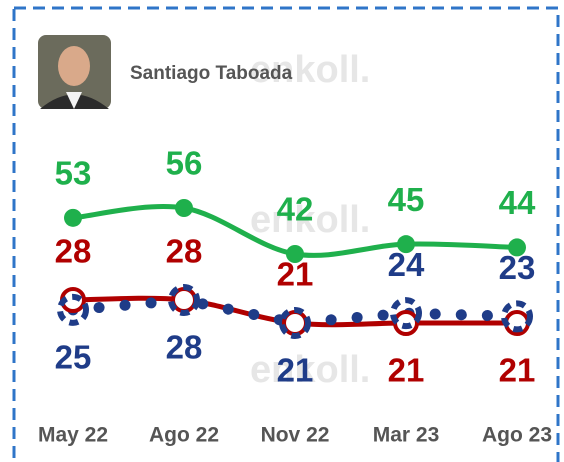 The width and height of the screenshot is (564, 462). I want to click on x-tick-label: Nov 22, so click(295, 435).